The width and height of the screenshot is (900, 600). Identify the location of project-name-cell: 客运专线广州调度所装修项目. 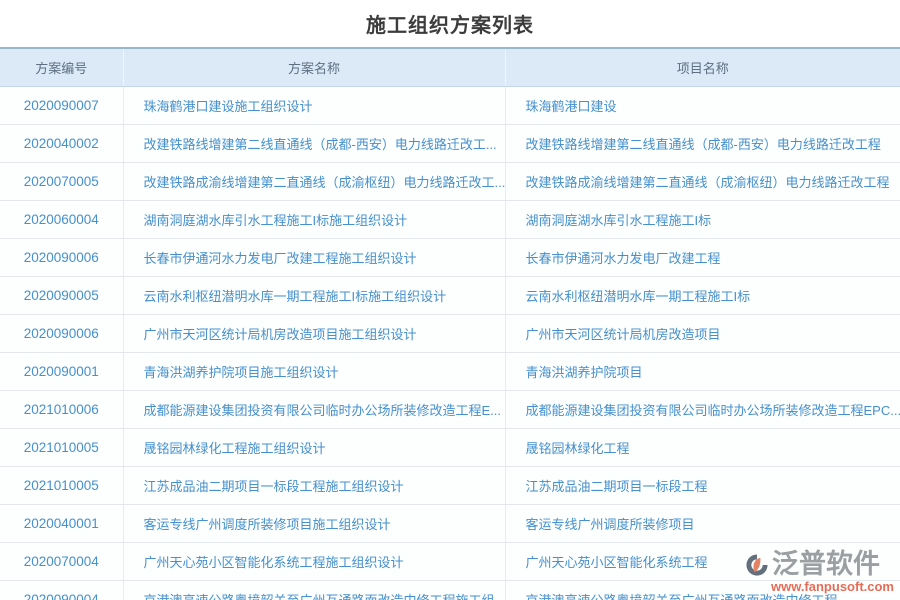
(702, 523).